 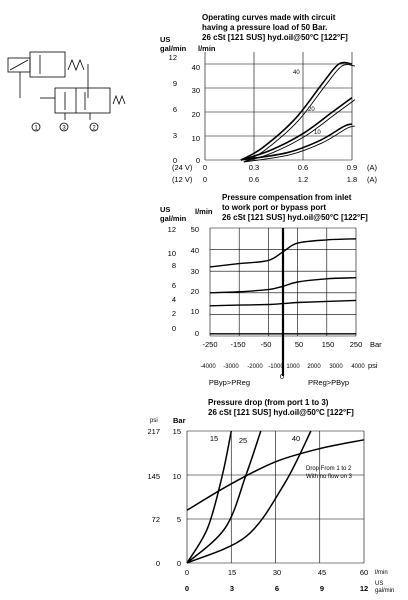 I want to click on chart3-x-lmin-unit: l/min, so click(x=381, y=573).